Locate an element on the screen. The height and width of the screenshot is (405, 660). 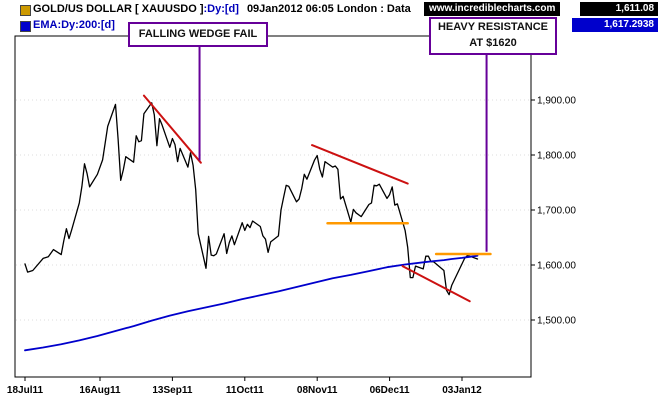
y-tick-label: 1,900.00 is located at coordinates (556, 101).